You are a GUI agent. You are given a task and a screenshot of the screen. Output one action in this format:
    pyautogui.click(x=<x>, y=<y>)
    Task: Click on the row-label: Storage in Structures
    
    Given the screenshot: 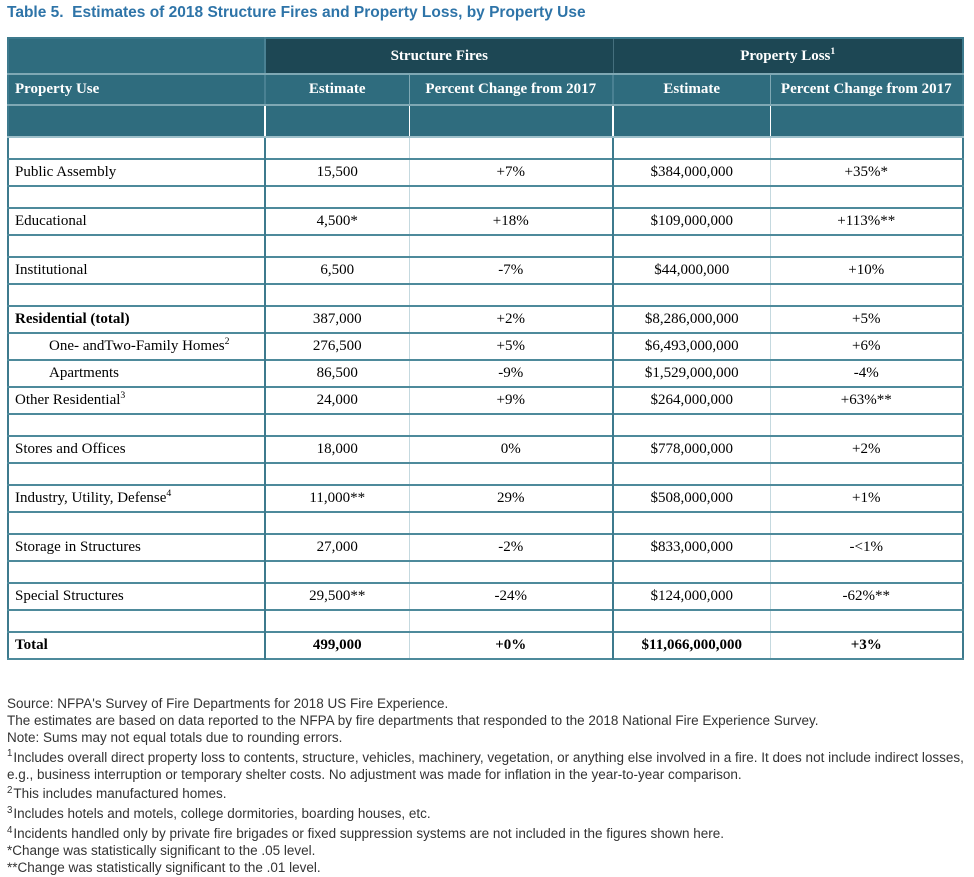 What is the action you would take?
    pyautogui.click(x=137, y=547)
    